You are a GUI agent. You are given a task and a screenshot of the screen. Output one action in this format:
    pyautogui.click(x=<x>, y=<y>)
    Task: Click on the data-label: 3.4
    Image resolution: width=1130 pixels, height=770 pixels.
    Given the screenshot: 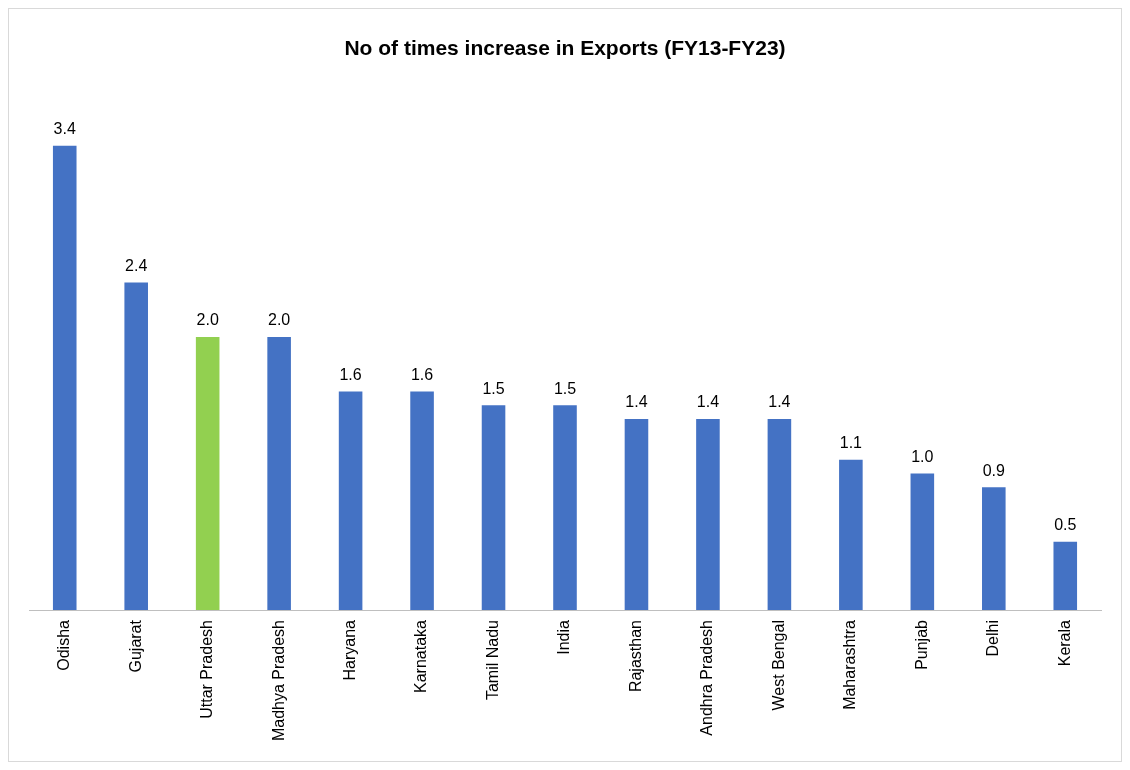 What is the action you would take?
    pyautogui.click(x=64, y=129)
    